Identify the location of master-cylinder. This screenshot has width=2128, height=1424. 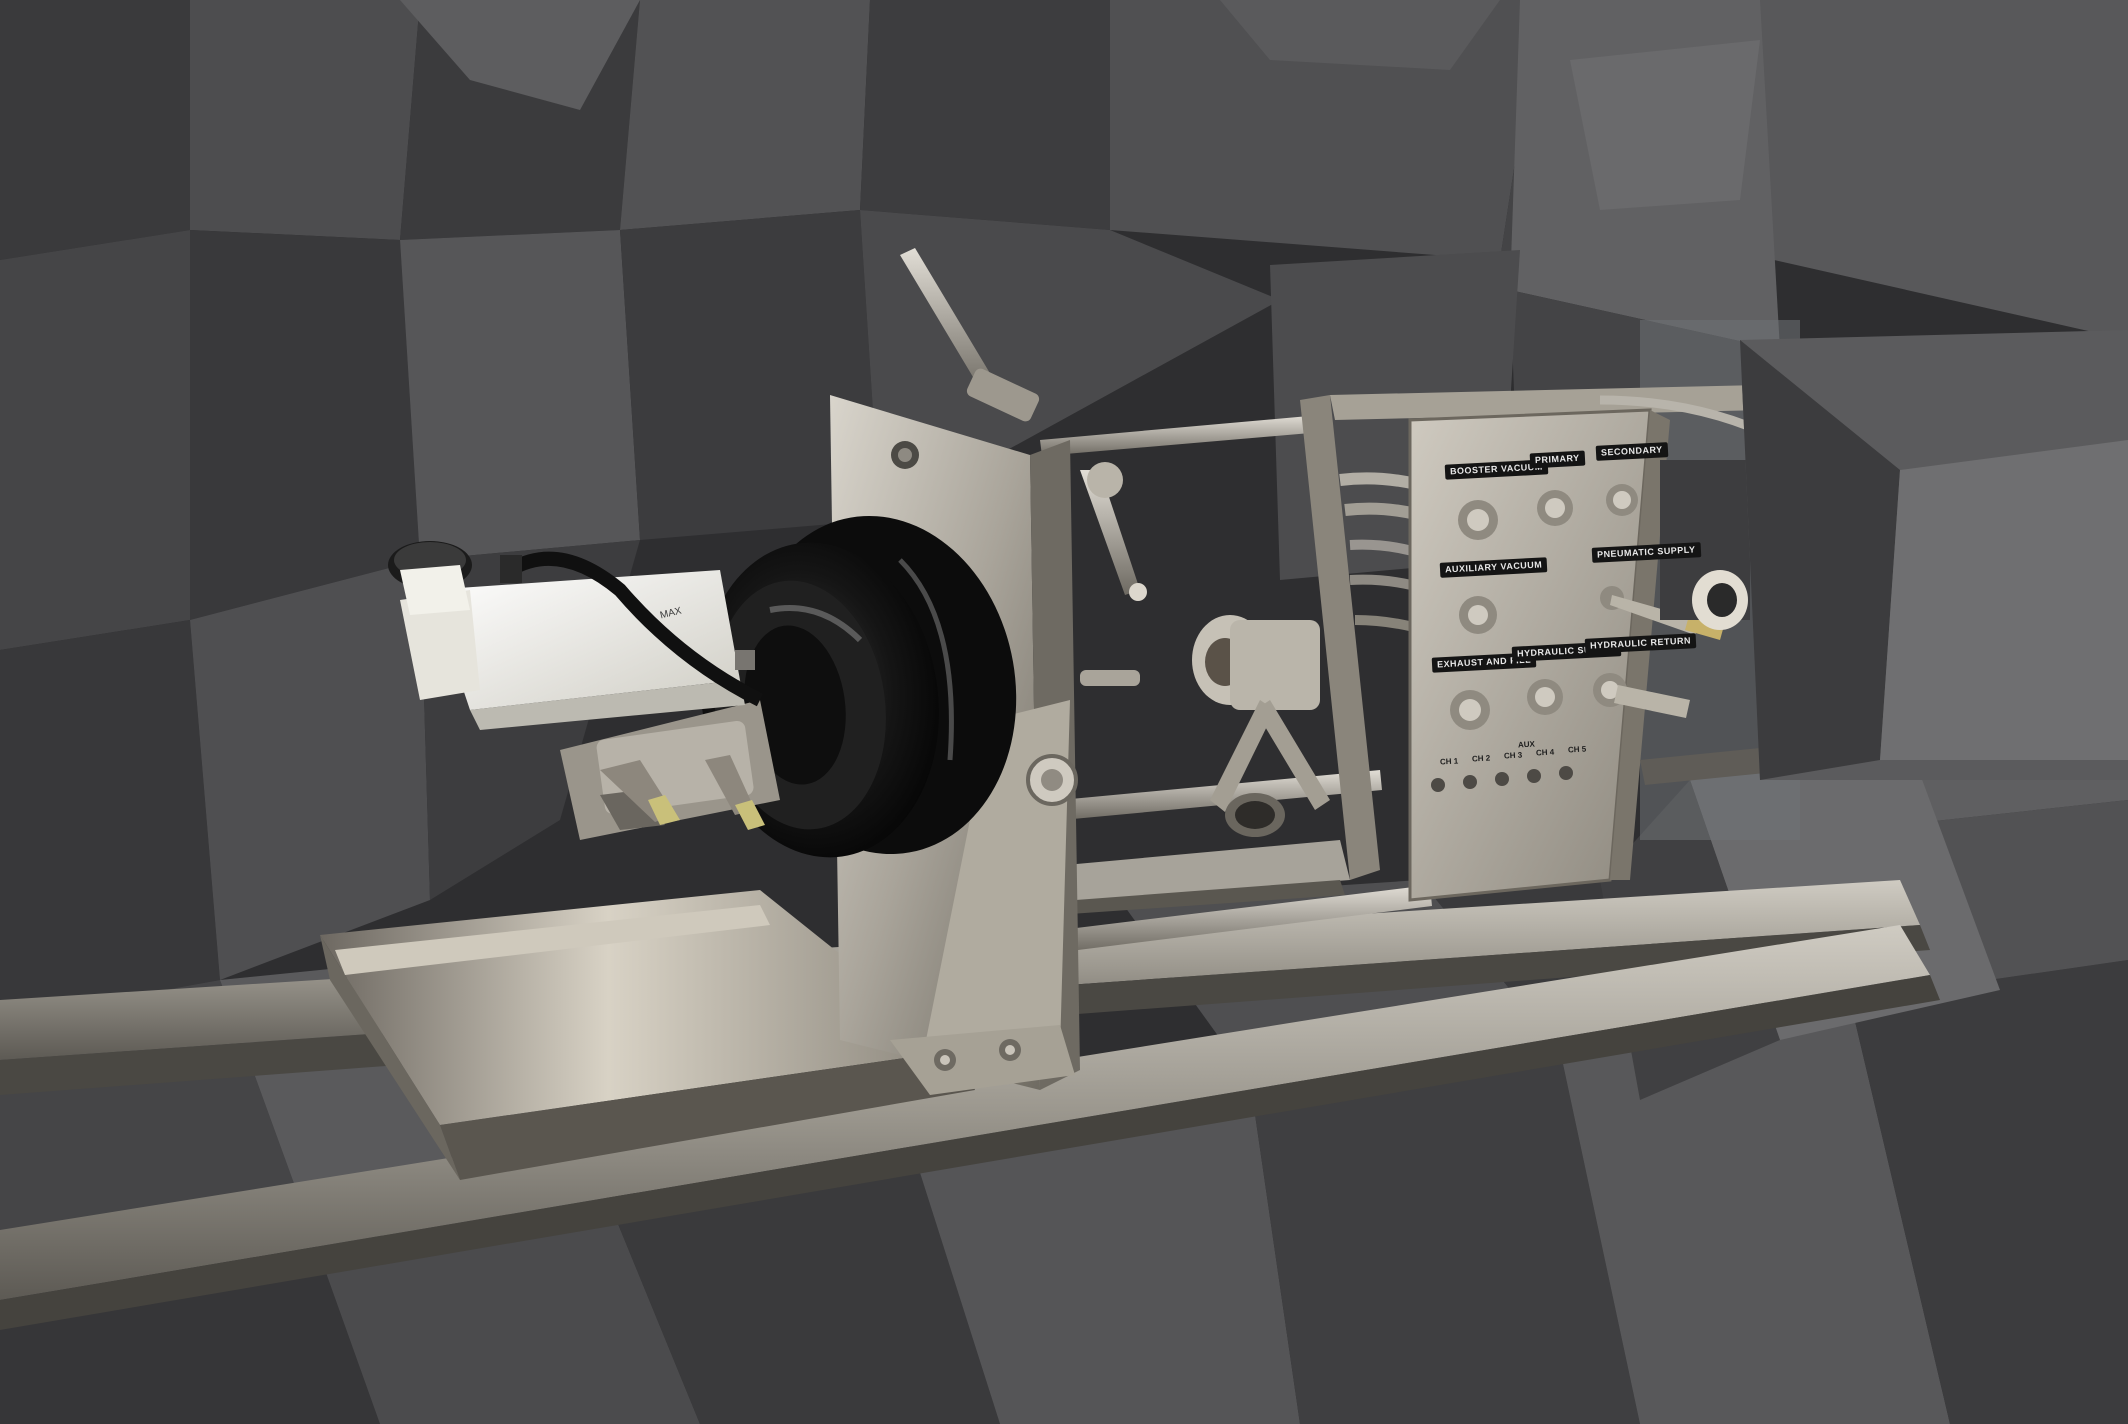
(670, 770).